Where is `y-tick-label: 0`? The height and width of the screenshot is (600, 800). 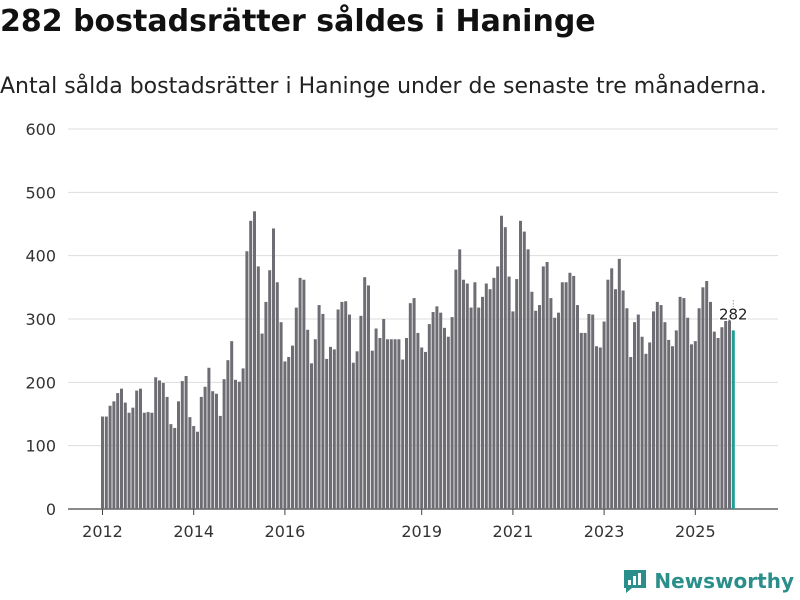
y-tick-label: 0 is located at coordinates (51, 509).